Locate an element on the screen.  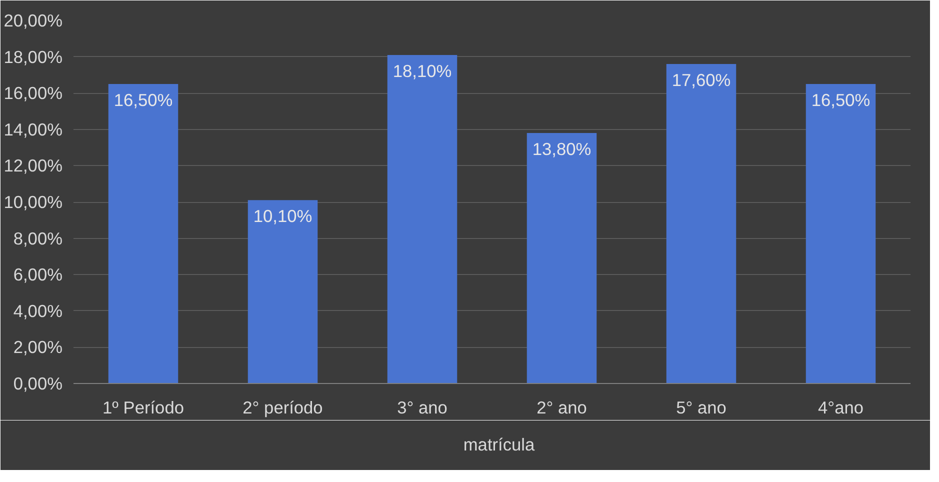
y-tick-label: 2,00% is located at coordinates (38, 347).